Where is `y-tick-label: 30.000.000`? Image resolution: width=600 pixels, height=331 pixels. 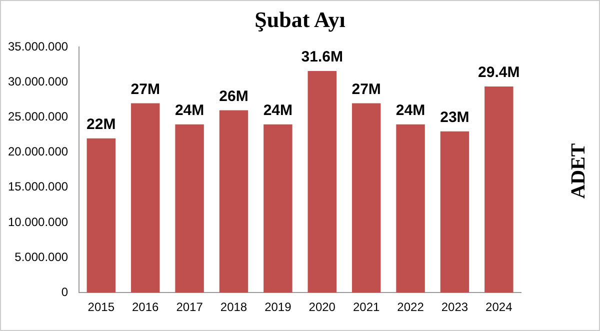
y-tick-label: 30.000.000 is located at coordinates (38, 81).